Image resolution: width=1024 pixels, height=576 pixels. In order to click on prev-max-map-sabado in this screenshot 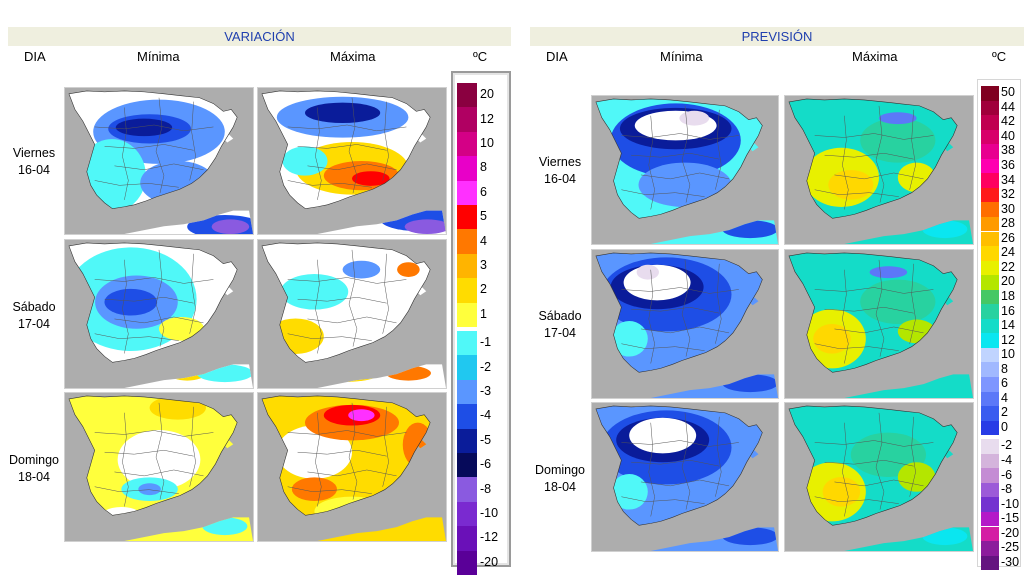, I will do `click(879, 324)`.